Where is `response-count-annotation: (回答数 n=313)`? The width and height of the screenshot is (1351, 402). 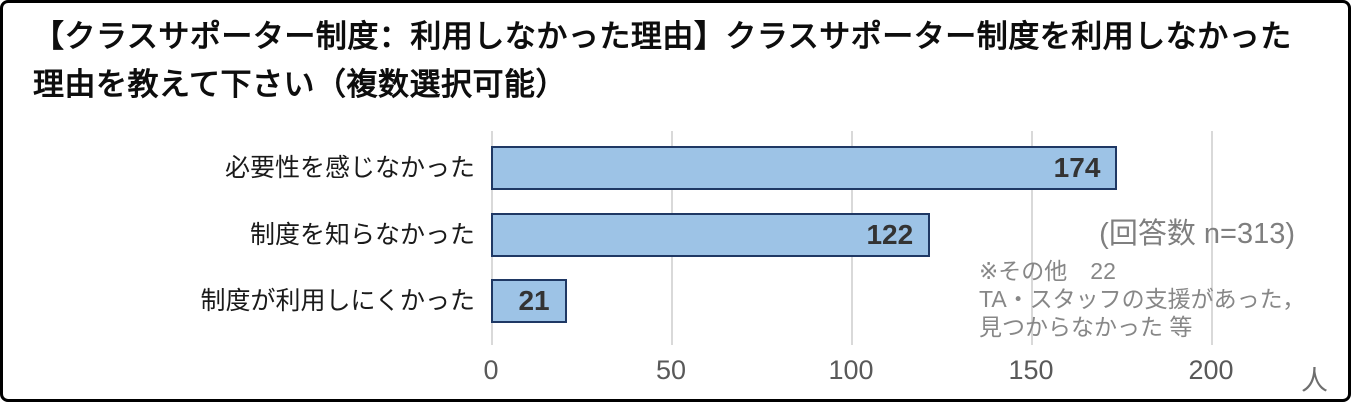
response-count-annotation: (回答数 n=313) is located at coordinates (1197, 234).